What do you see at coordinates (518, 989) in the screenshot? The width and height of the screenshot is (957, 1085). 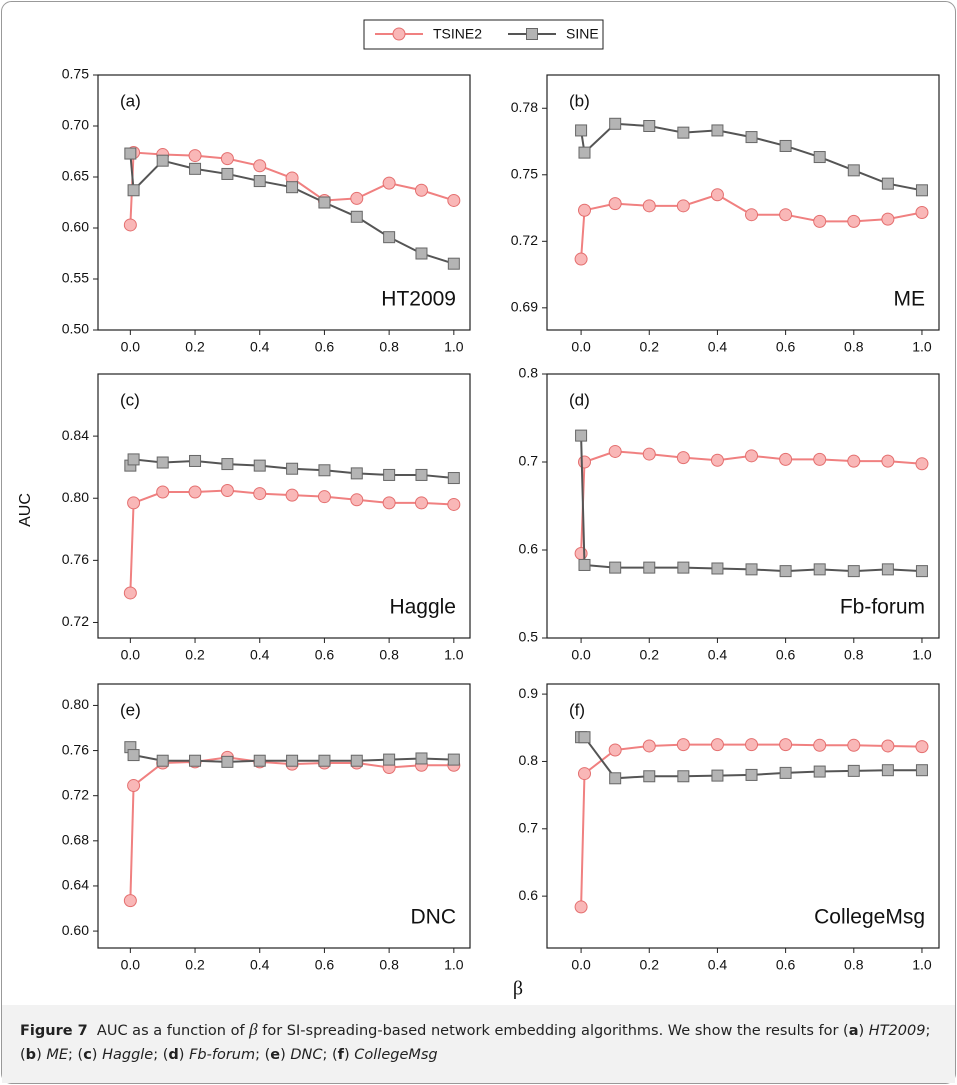 I see `x-axis-label: β` at bounding box center [518, 989].